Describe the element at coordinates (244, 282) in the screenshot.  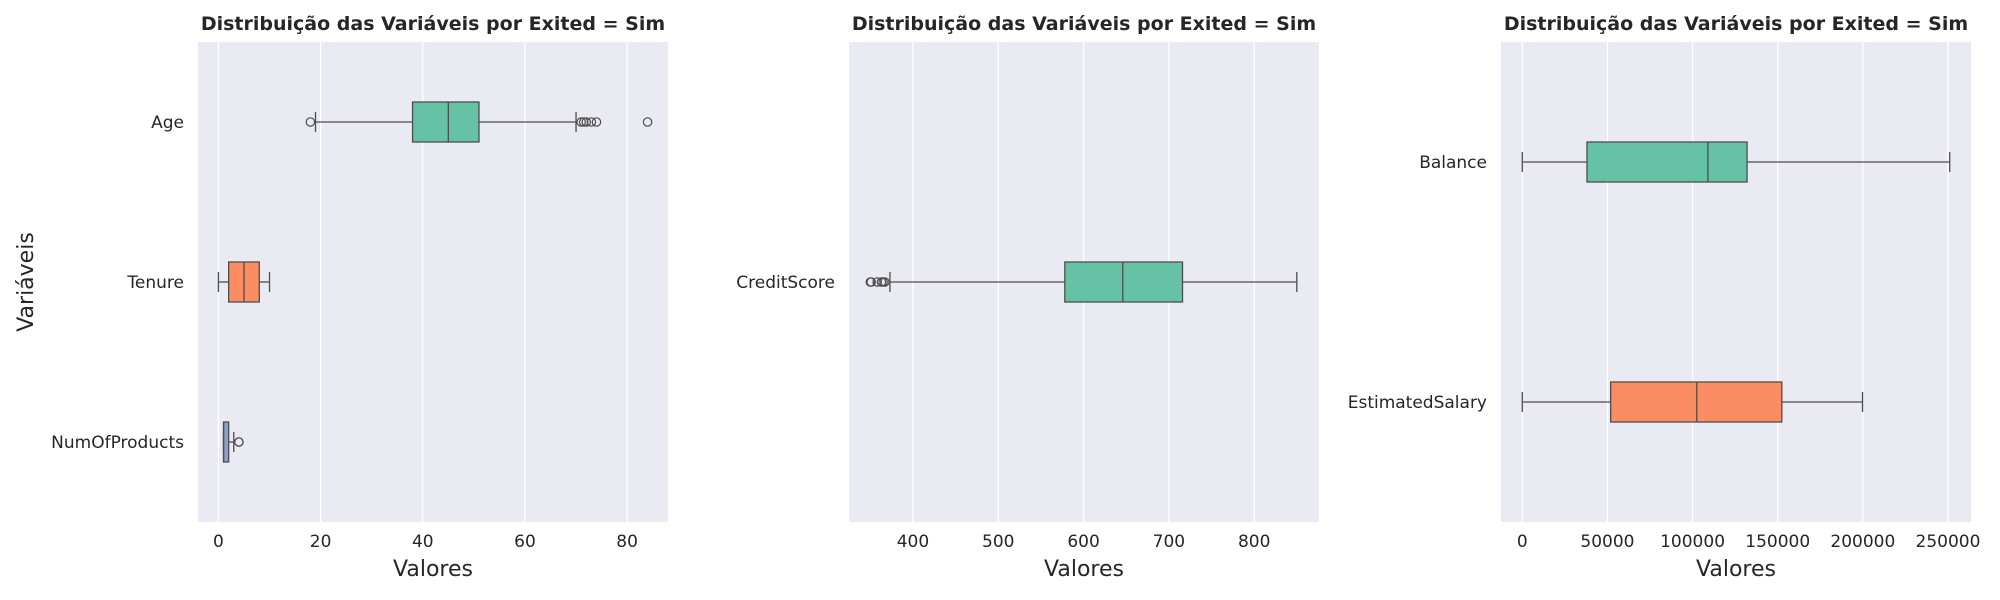
I see `boxplot-Tenure` at that location.